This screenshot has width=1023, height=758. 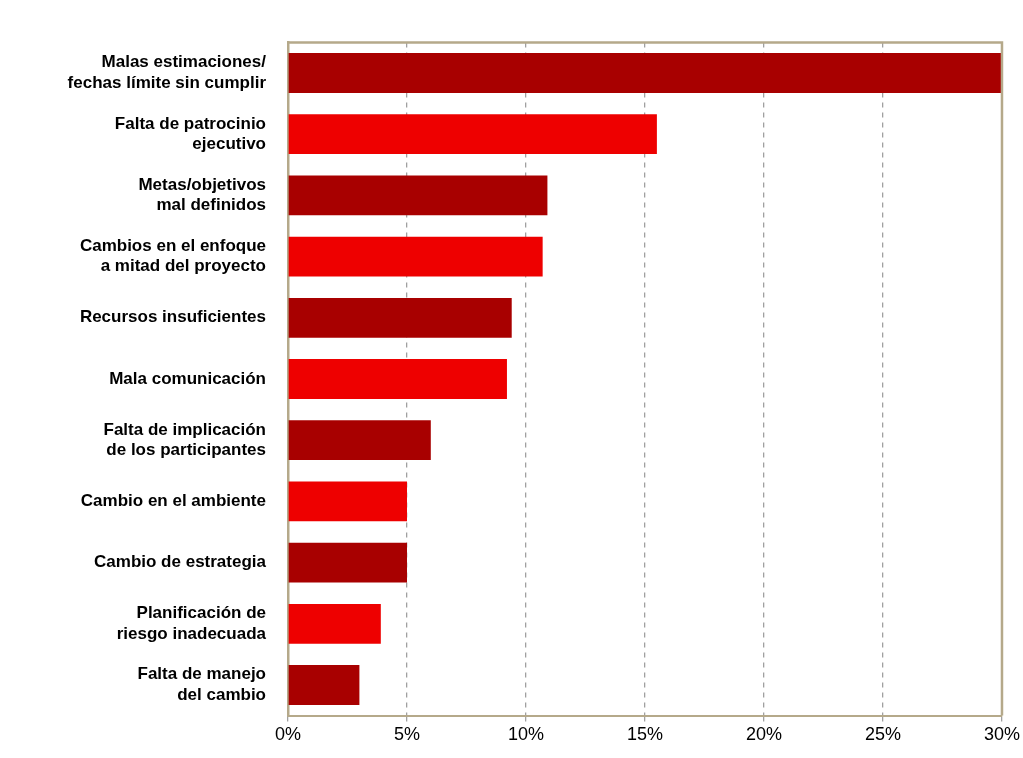 I want to click on x-tick-label: 15%, so click(x=645, y=734).